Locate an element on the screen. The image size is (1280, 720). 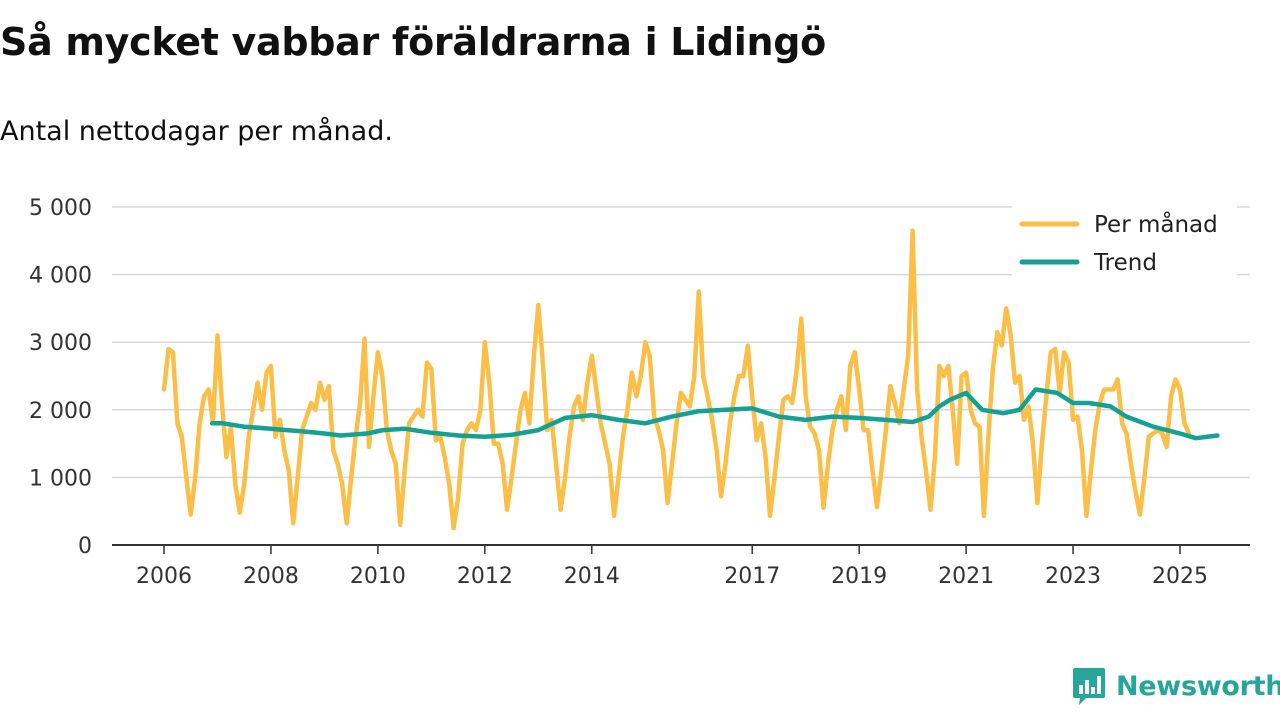
brand-logo: Newsworthy is located at coordinates (1176, 686).